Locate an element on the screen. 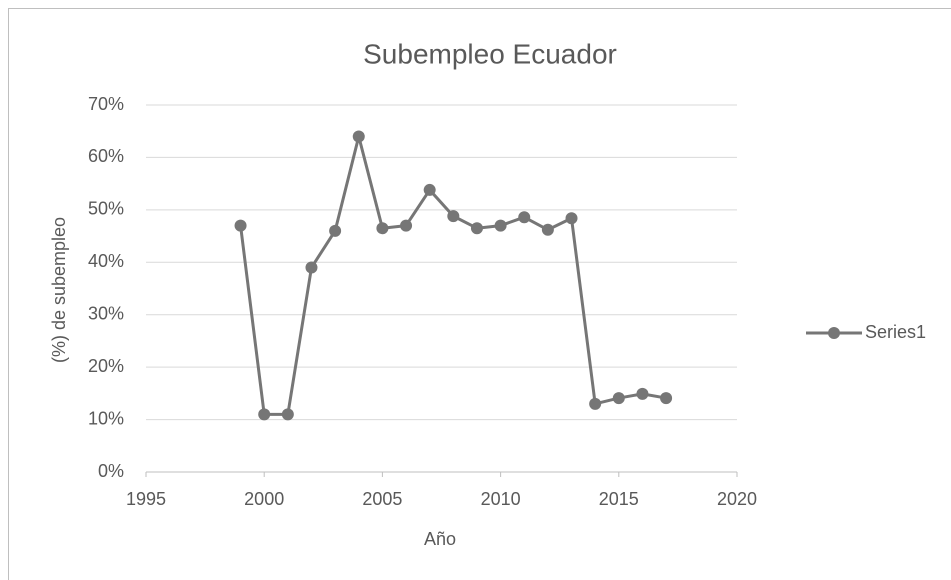  y-tick-label: 70% is located at coordinates (106, 104).